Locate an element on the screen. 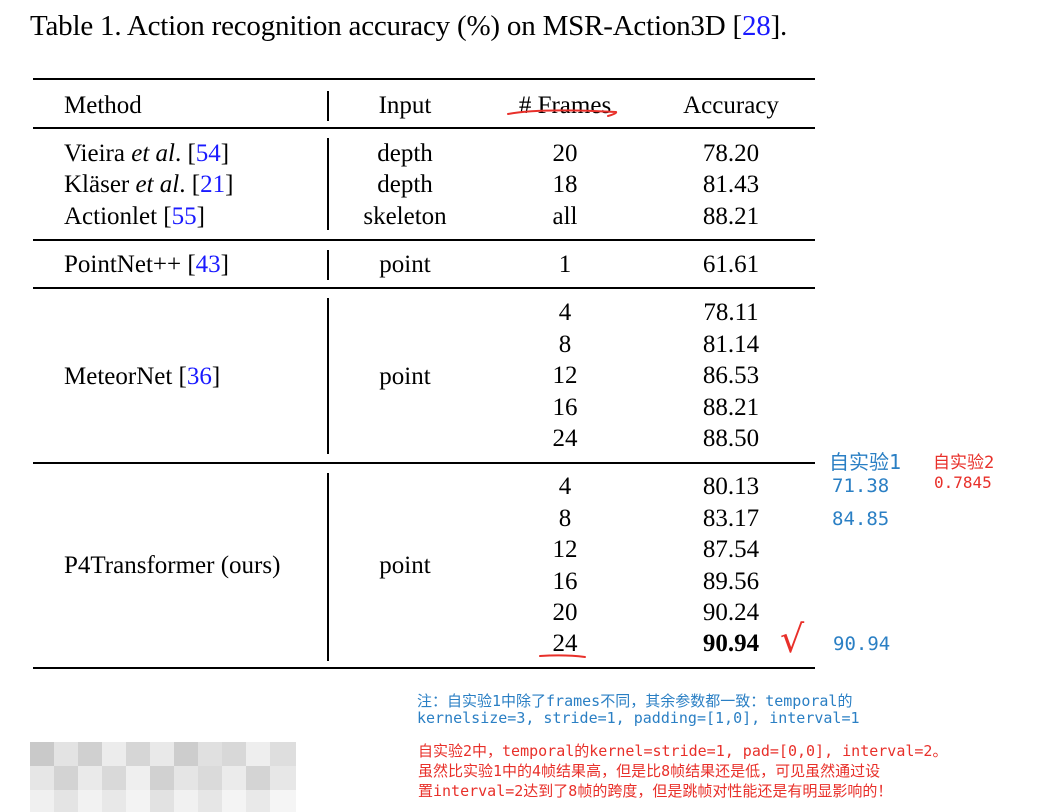 The height and width of the screenshot is (812, 1040). note-exp2-line2: 虽然比实验1中的4帧结果高，但是比8帧结果还是低，可见虽然通过设 is located at coordinates (649, 771).